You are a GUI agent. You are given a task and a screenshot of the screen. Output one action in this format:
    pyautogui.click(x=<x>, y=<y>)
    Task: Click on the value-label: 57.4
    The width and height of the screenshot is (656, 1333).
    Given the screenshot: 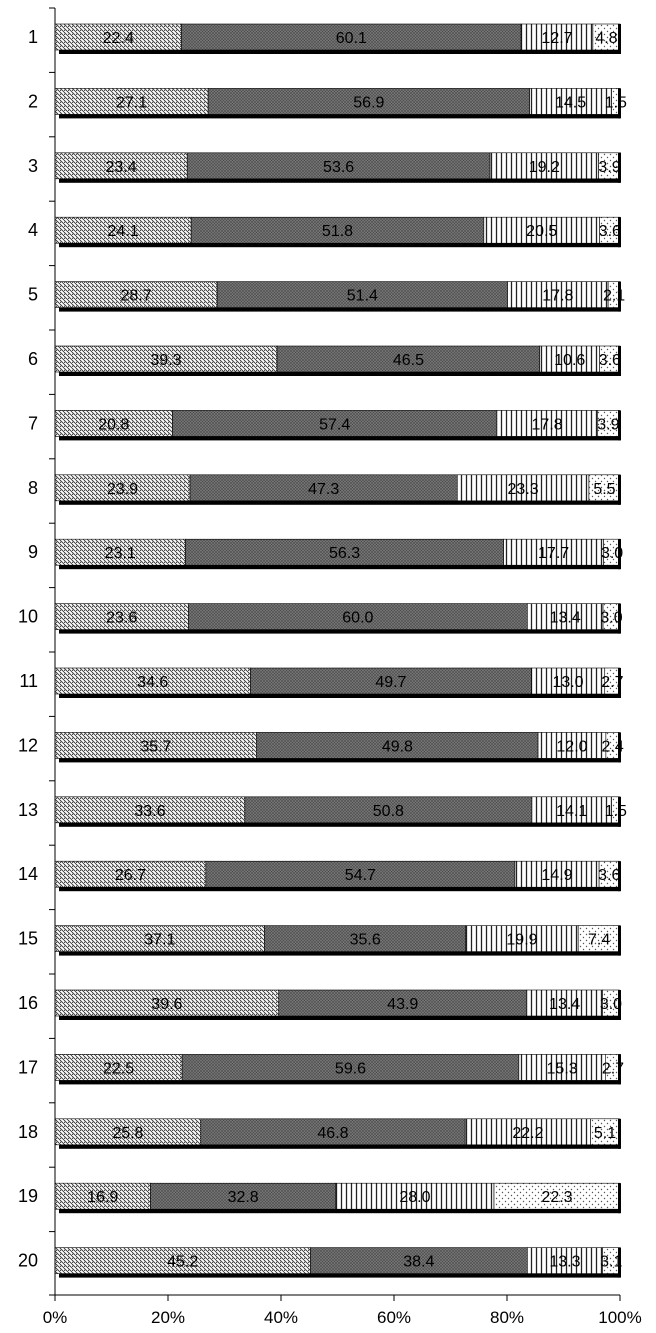 What is the action you would take?
    pyautogui.click(x=334, y=424)
    